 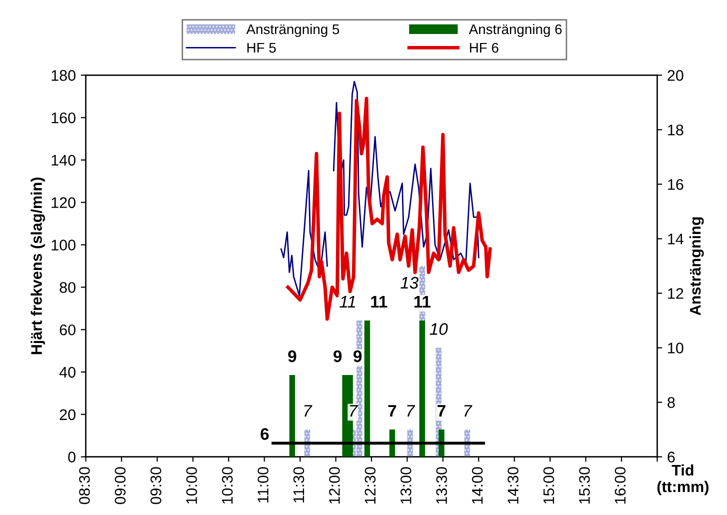 I want to click on x-axis-title: Tid (tt:mm), so click(x=682, y=480).